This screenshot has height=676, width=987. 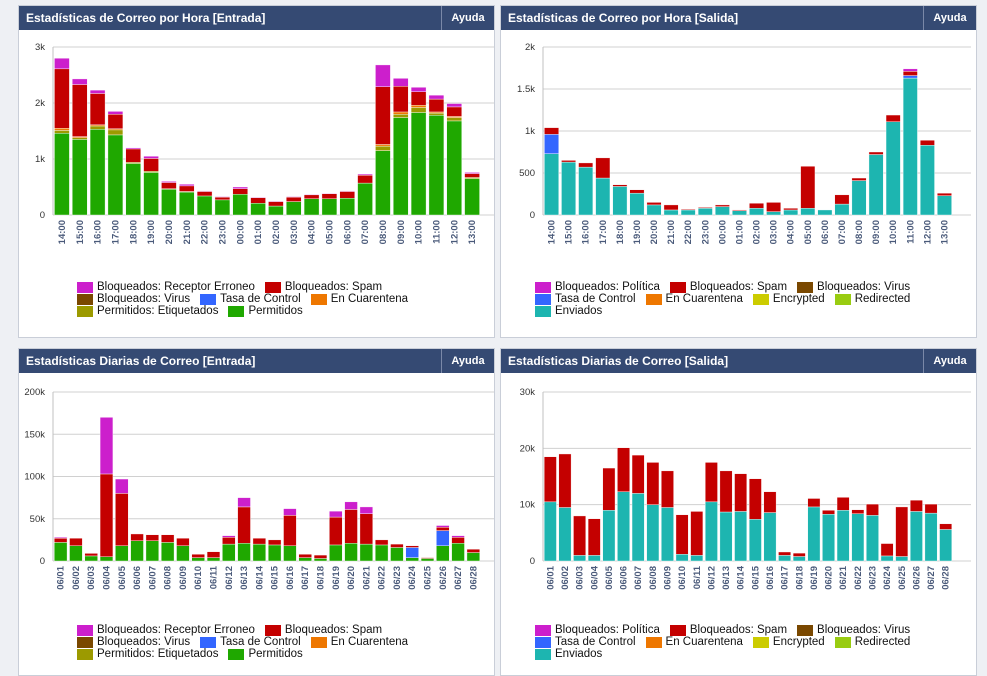 I want to click on x-tick-label: 09:00, so click(x=876, y=232).